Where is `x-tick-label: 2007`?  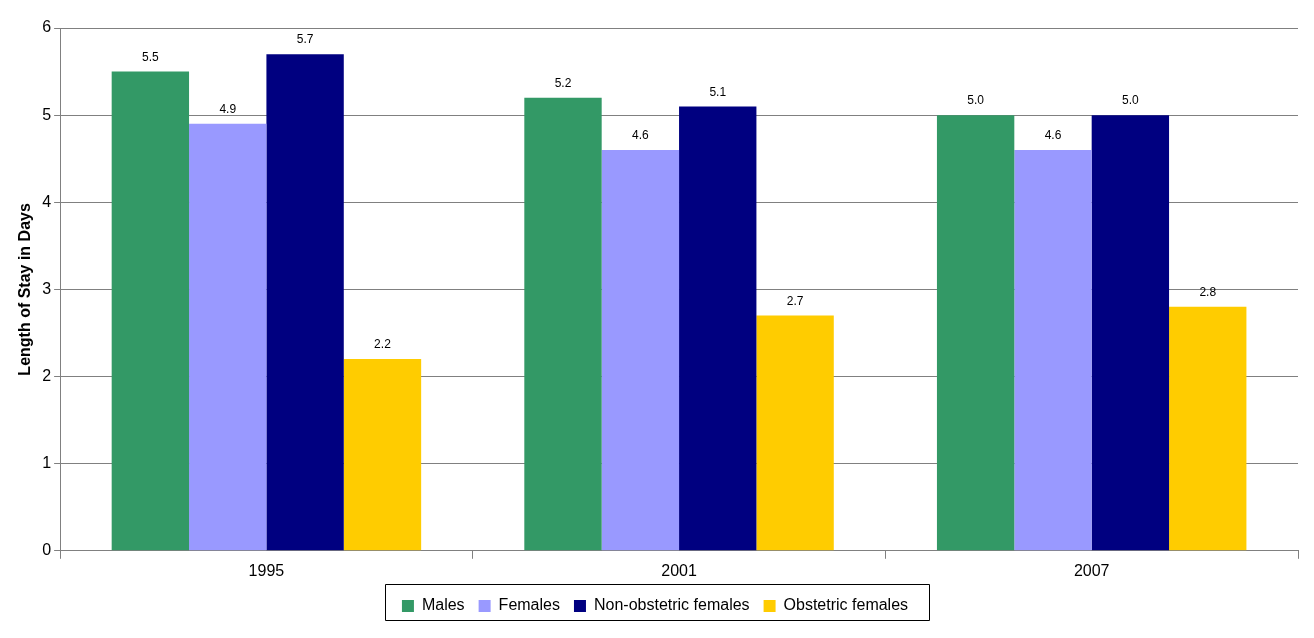
x-tick-label: 2007 is located at coordinates (1091, 570).